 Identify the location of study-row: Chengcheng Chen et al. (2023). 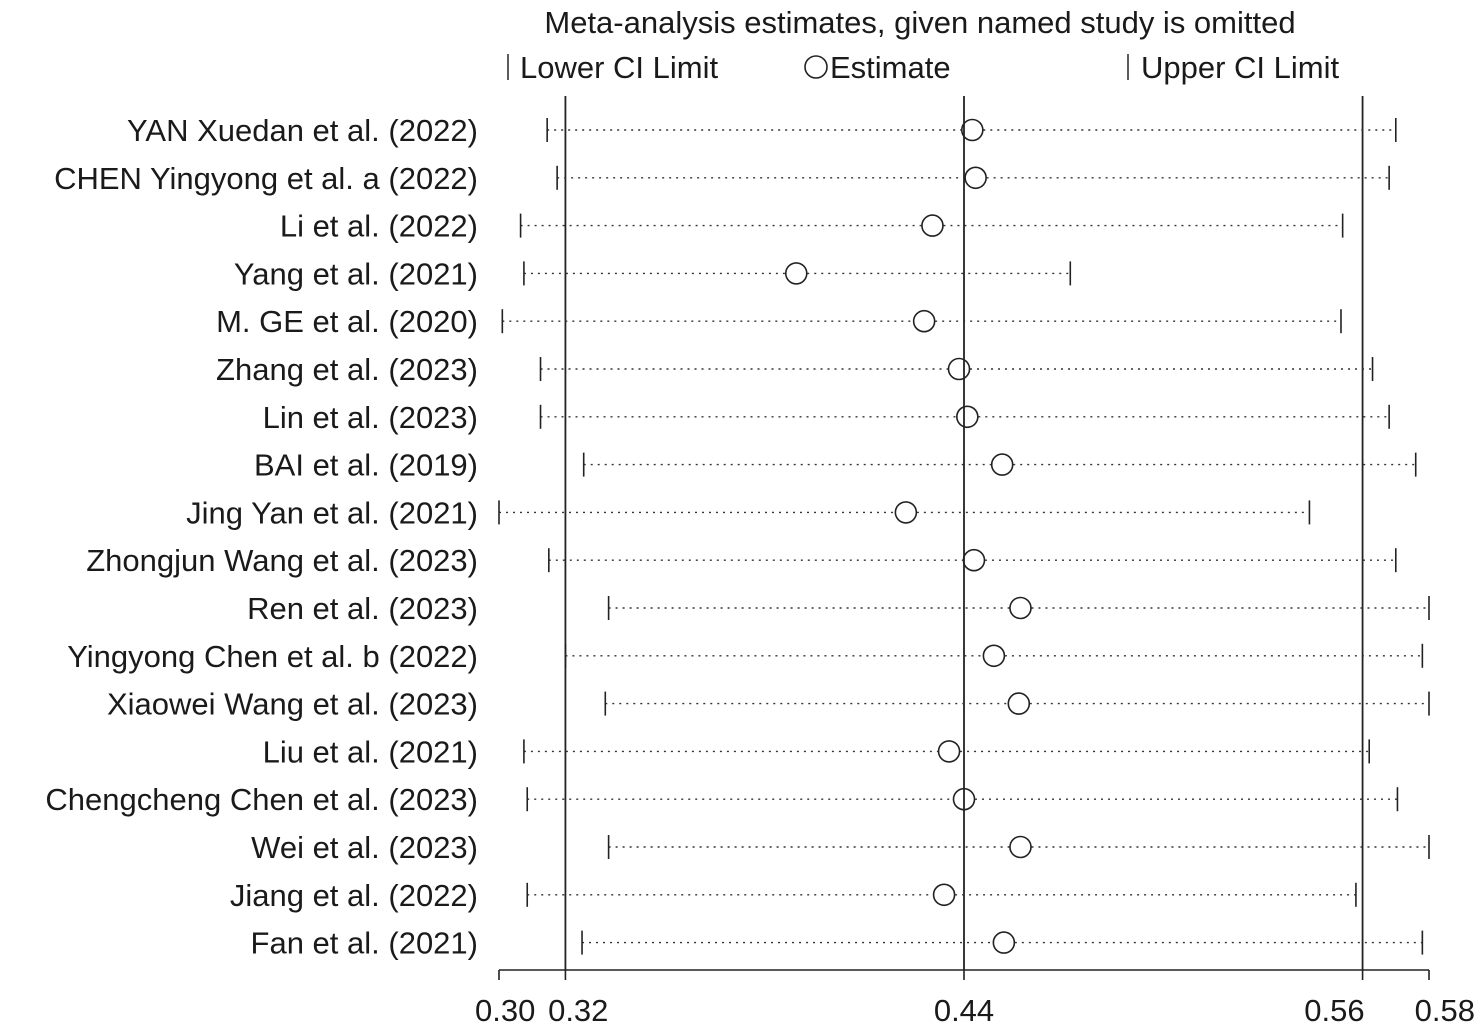
(722, 799).